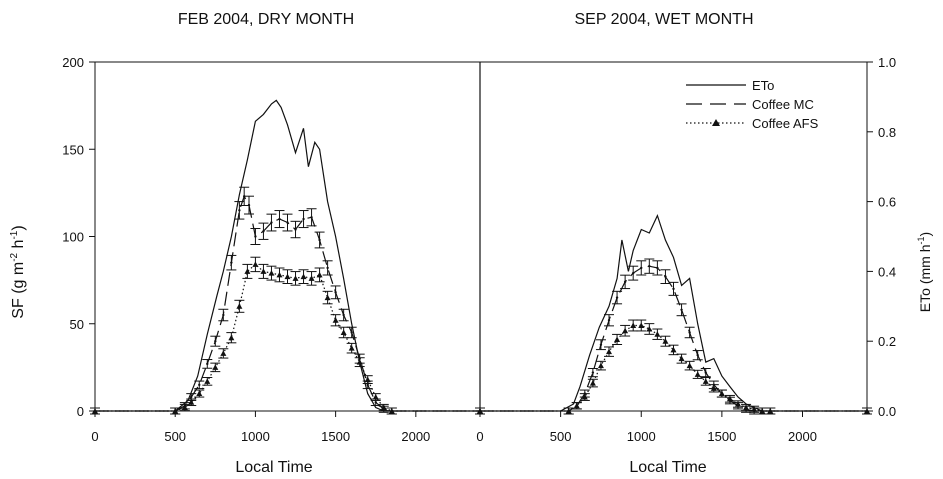 This screenshot has height=479, width=943. Describe the element at coordinates (716, 122) in the screenshot. I see `legend-marker-coffee-afs` at that location.